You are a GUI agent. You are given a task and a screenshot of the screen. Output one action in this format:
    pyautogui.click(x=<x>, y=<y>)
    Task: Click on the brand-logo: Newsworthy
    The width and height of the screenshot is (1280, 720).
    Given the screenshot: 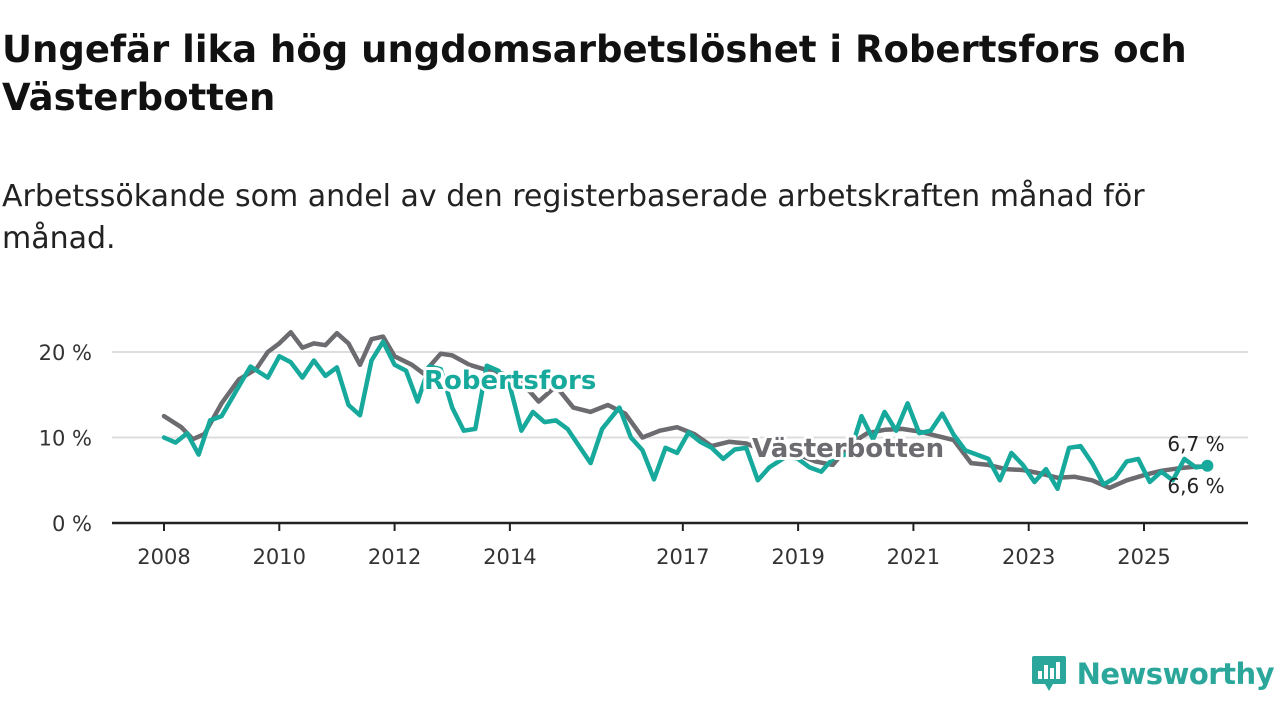 What is the action you would take?
    pyautogui.click(x=1153, y=674)
    